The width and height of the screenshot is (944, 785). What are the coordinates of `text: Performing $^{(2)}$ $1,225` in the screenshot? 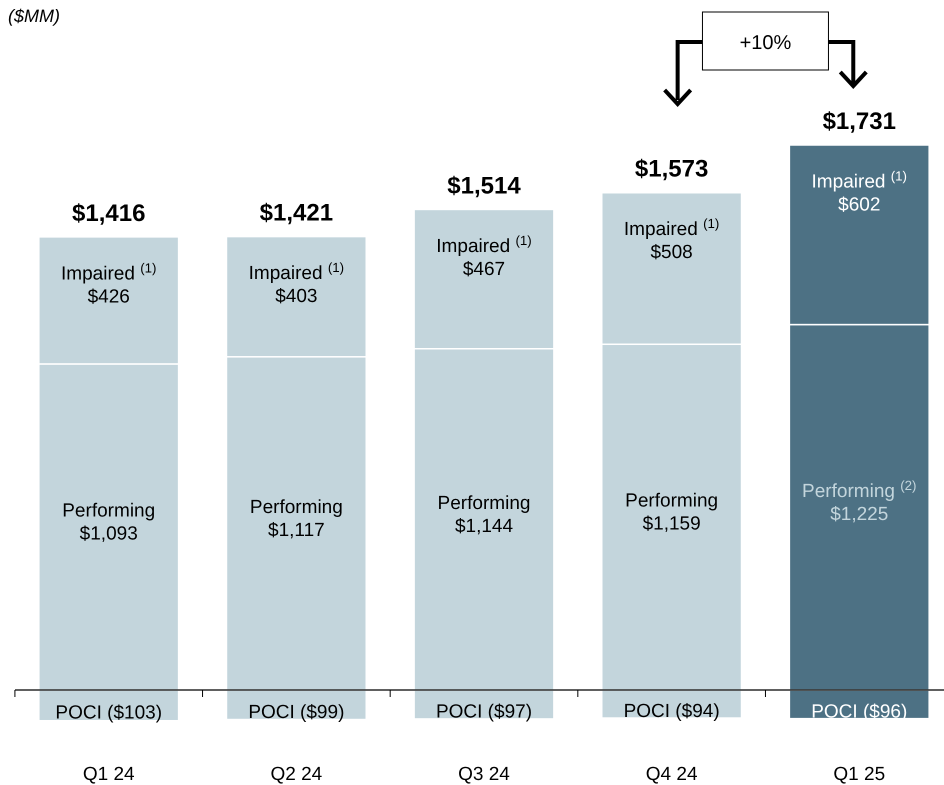 It's located at (859, 501).